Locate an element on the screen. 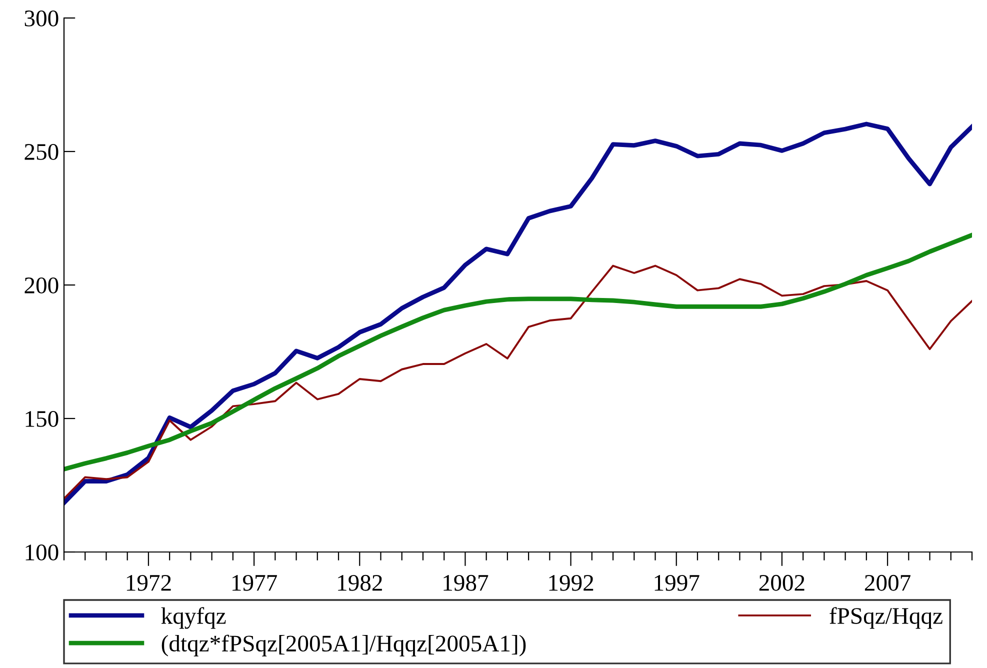  x-tick-label: 1982 is located at coordinates (360, 582).